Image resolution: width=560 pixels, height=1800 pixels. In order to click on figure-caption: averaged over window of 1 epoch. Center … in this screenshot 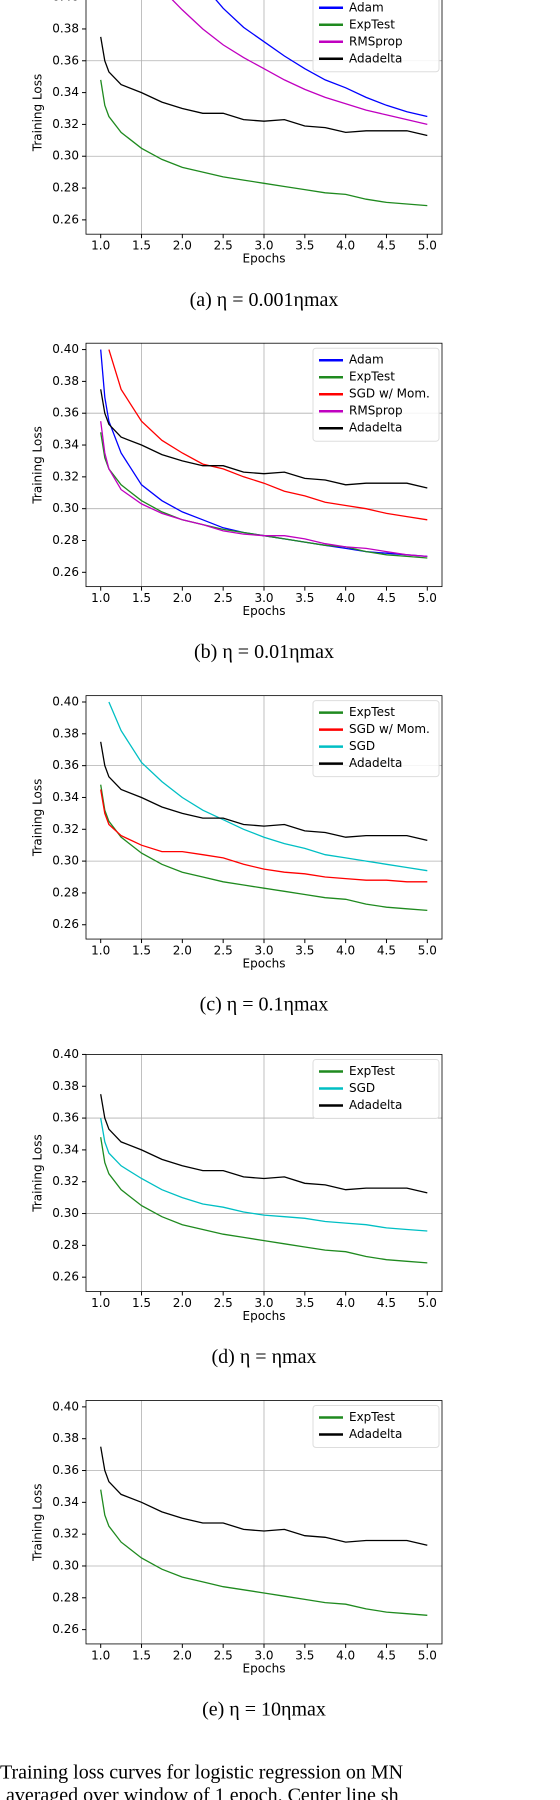, I will do `click(202, 1792)`.